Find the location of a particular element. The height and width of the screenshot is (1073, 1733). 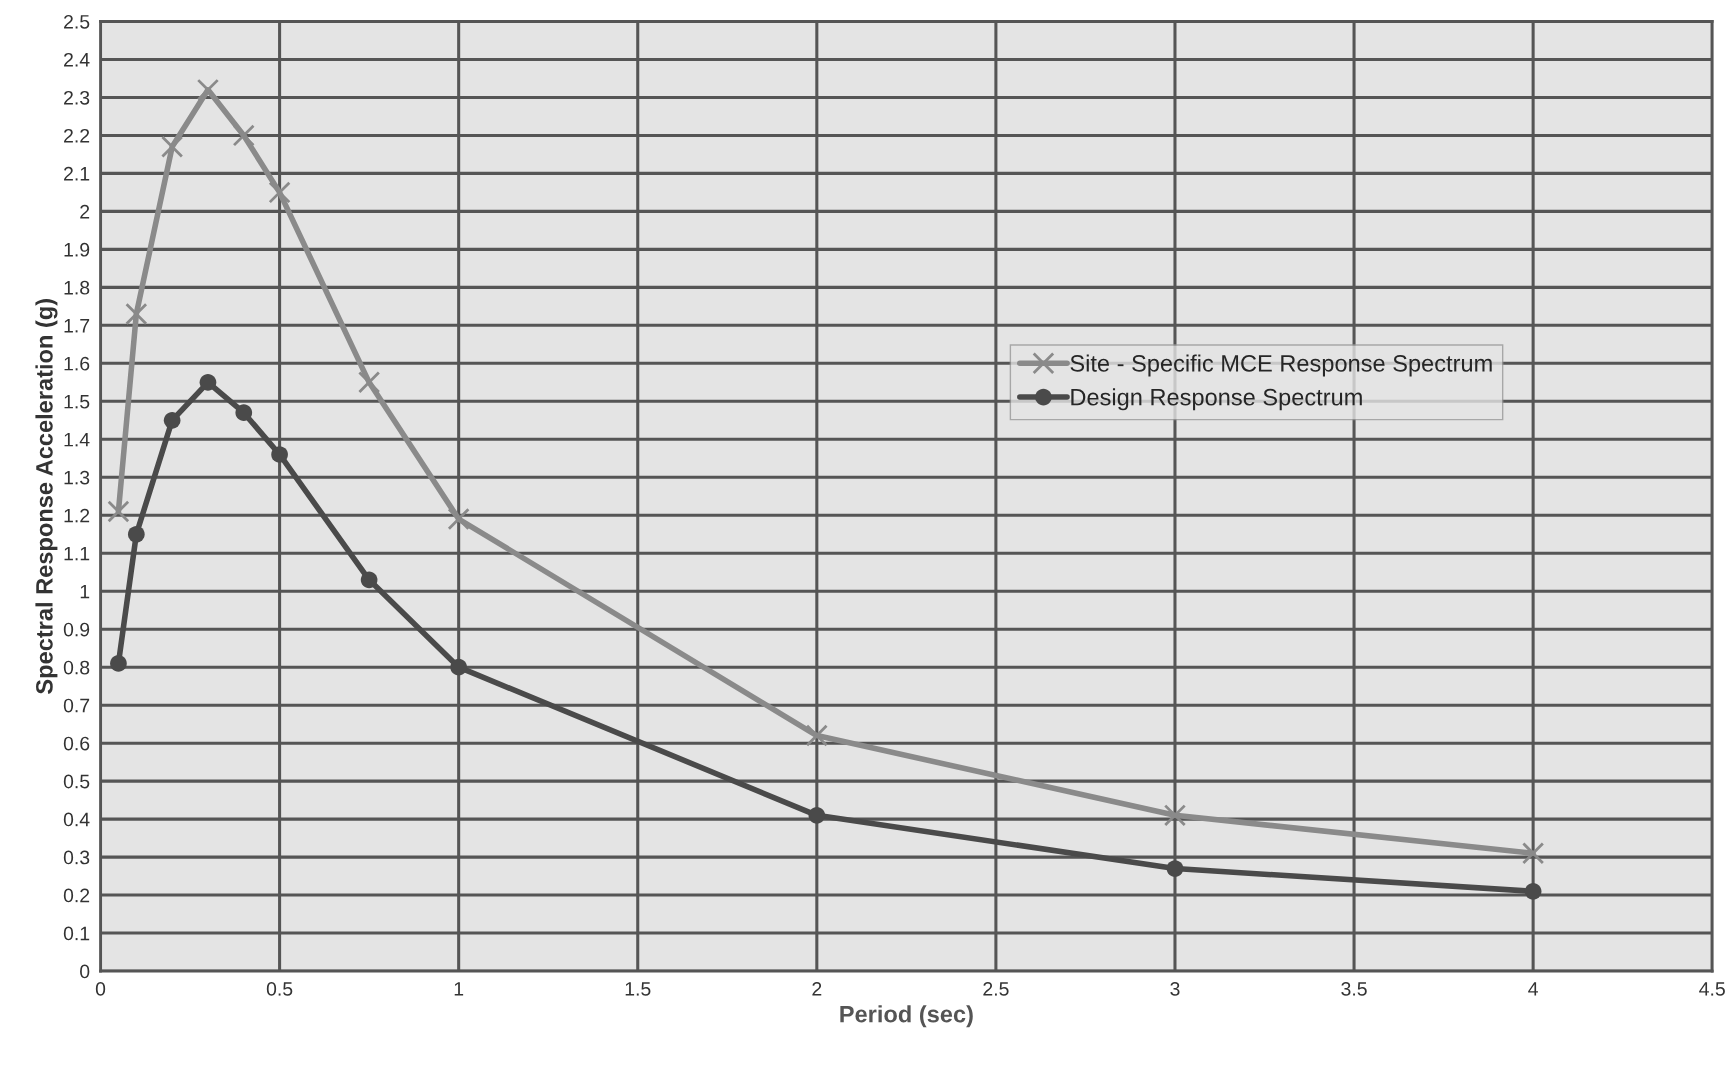

y-tick-label: 0.1 is located at coordinates (76, 933).